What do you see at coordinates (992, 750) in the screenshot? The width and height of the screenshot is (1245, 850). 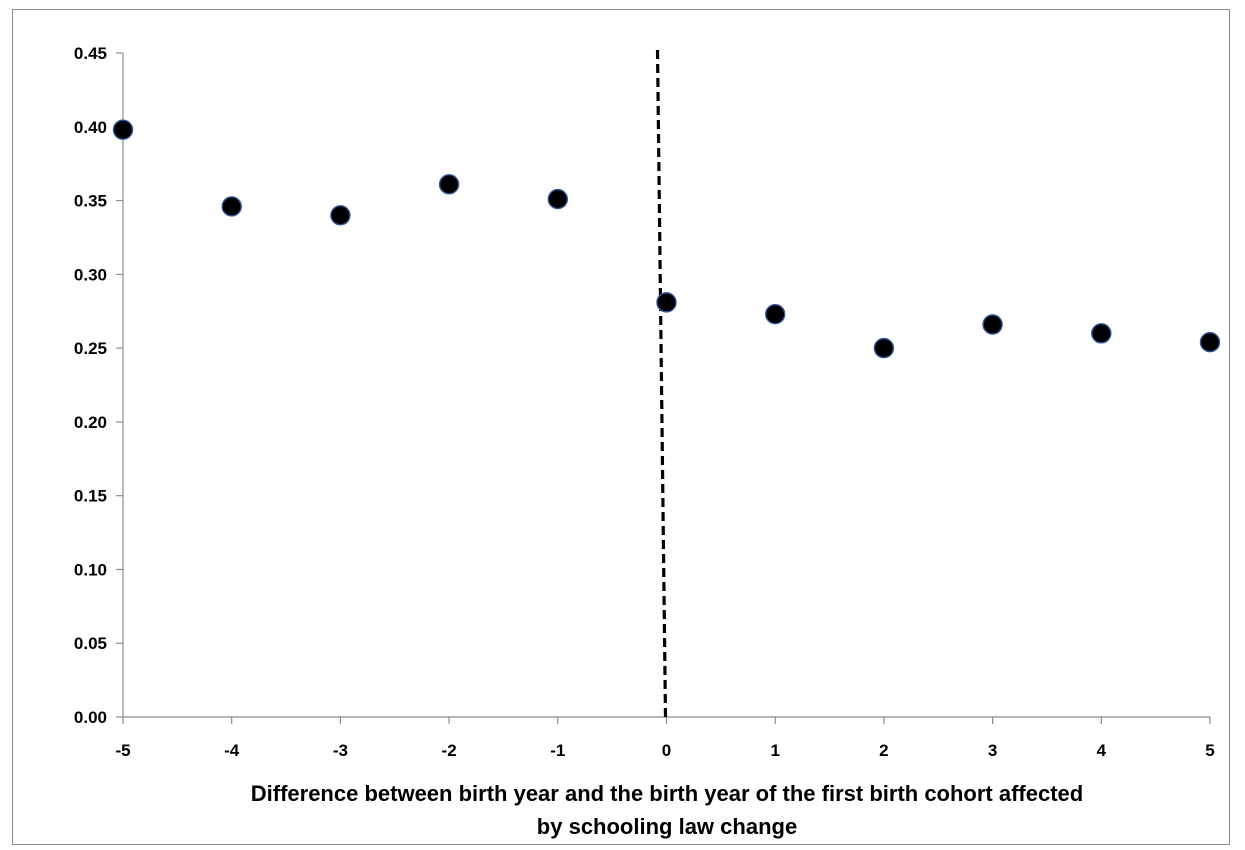 I see `x-tick-label: 3` at bounding box center [992, 750].